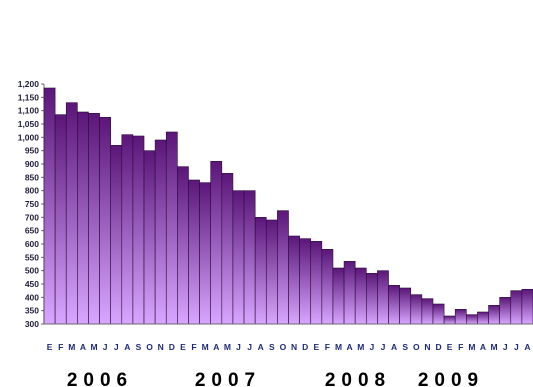 The image size is (533, 387). What do you see at coordinates (29, 137) in the screenshot?
I see `y-tick-label: 1,000` at bounding box center [29, 137].